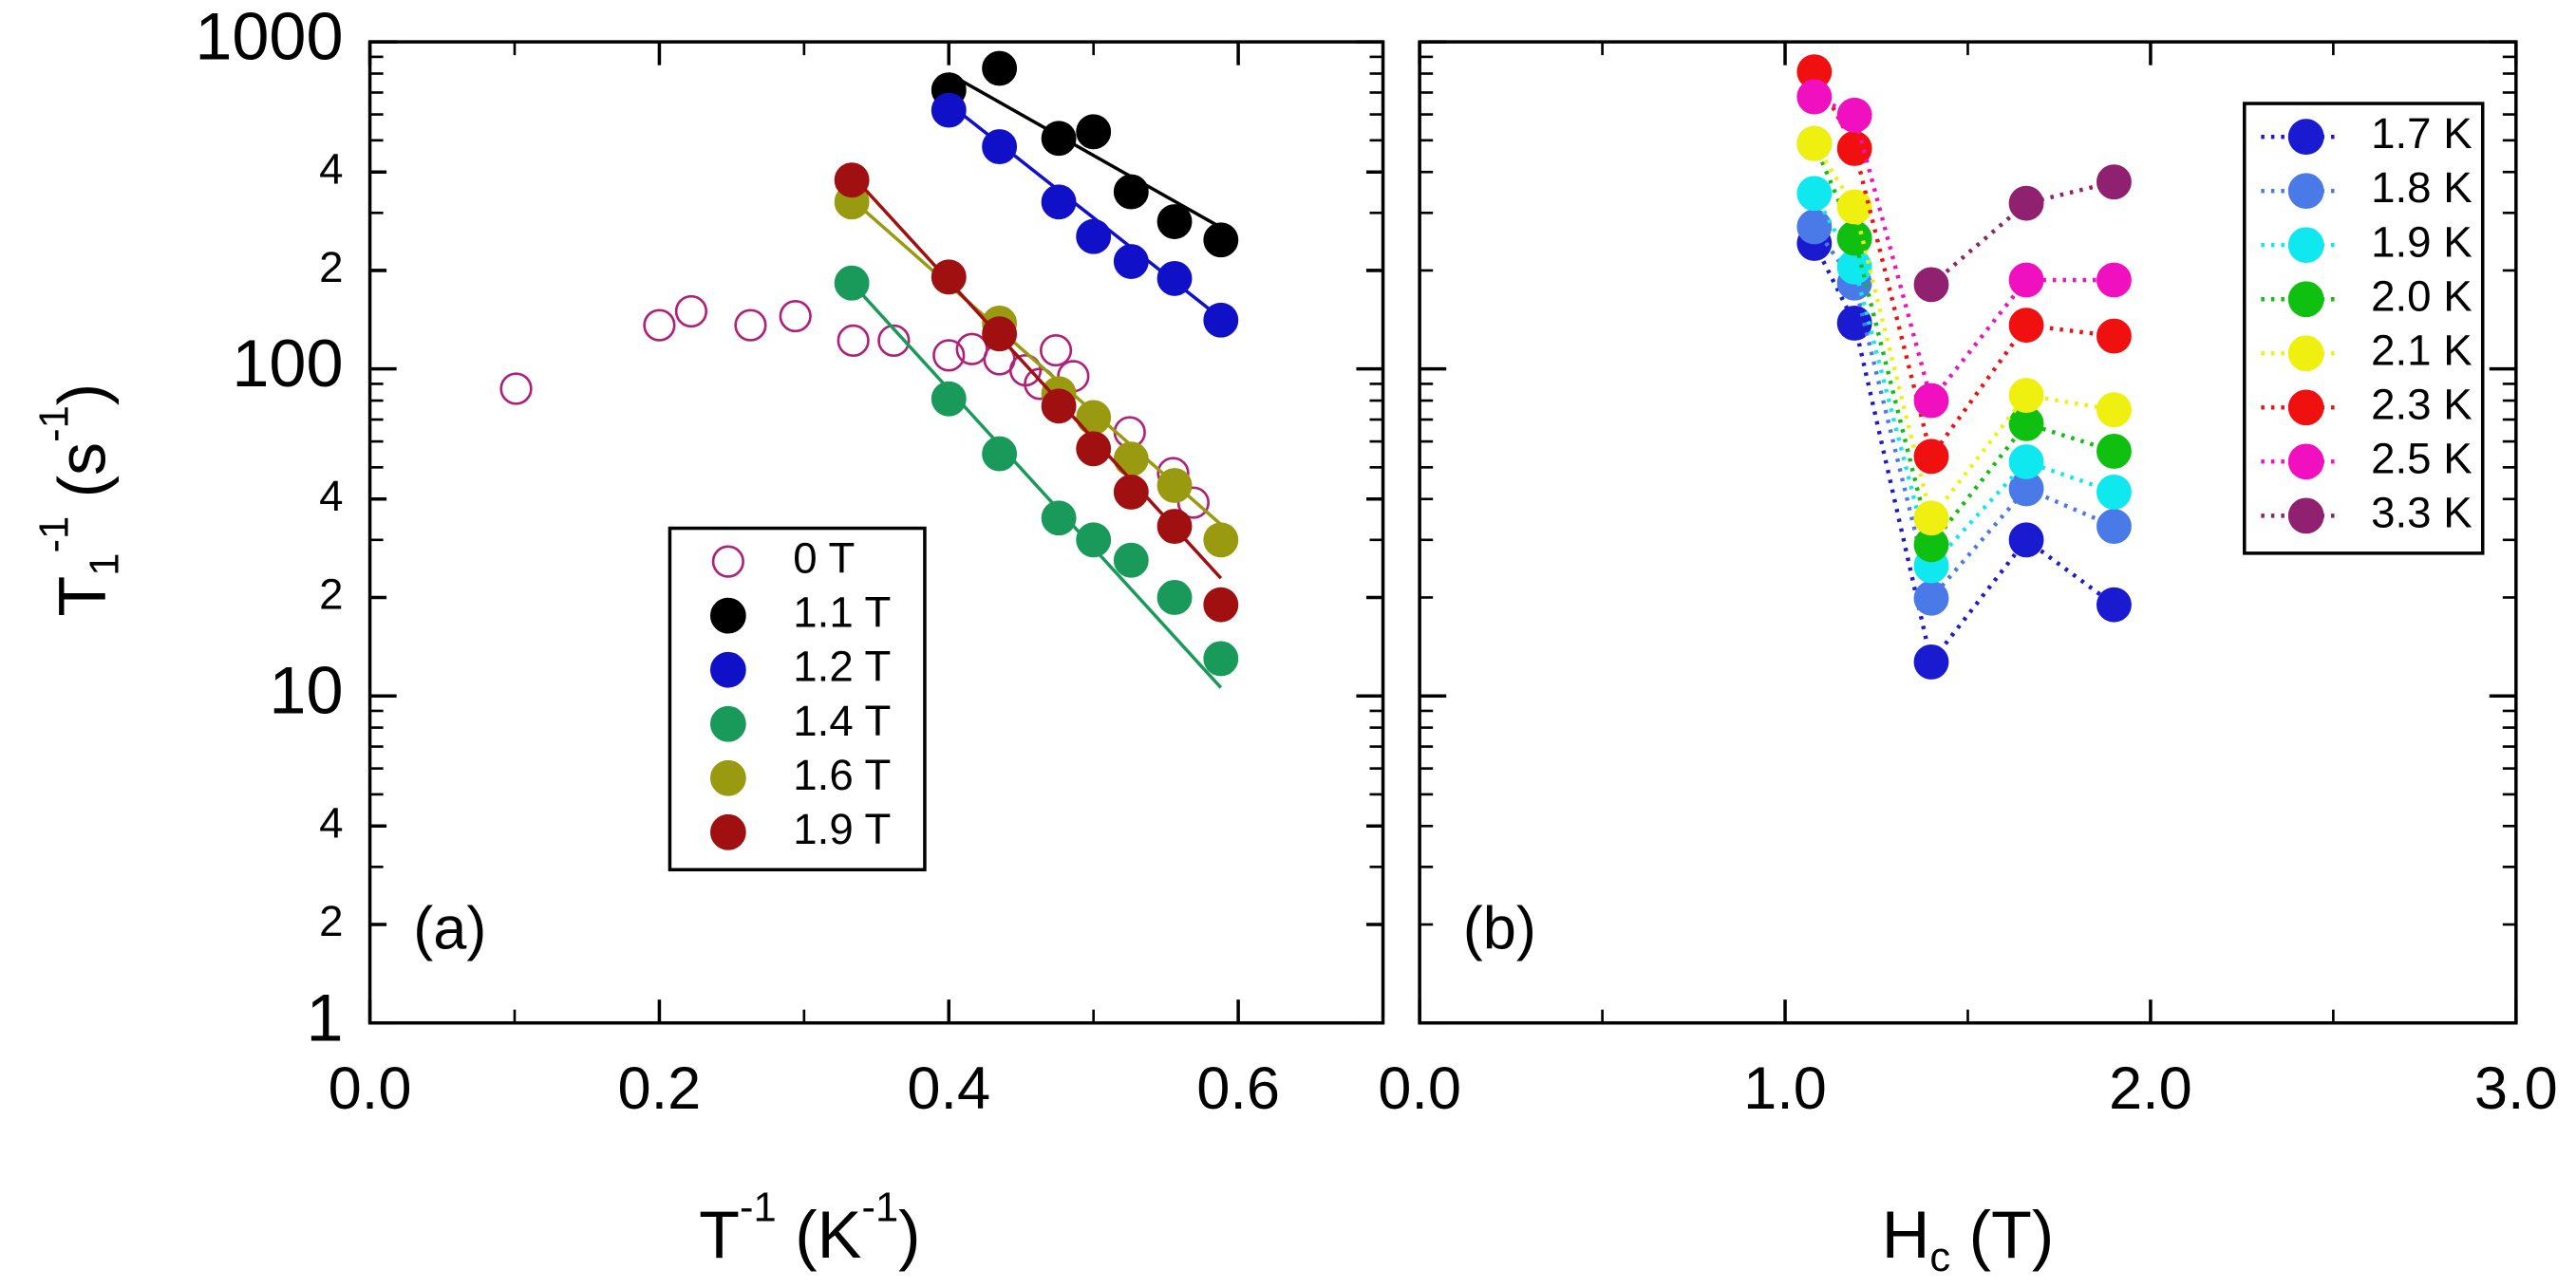 The image size is (2576, 1288). Describe the element at coordinates (2422, 133) in the screenshot. I see `legend-label: 1.7 K` at that location.